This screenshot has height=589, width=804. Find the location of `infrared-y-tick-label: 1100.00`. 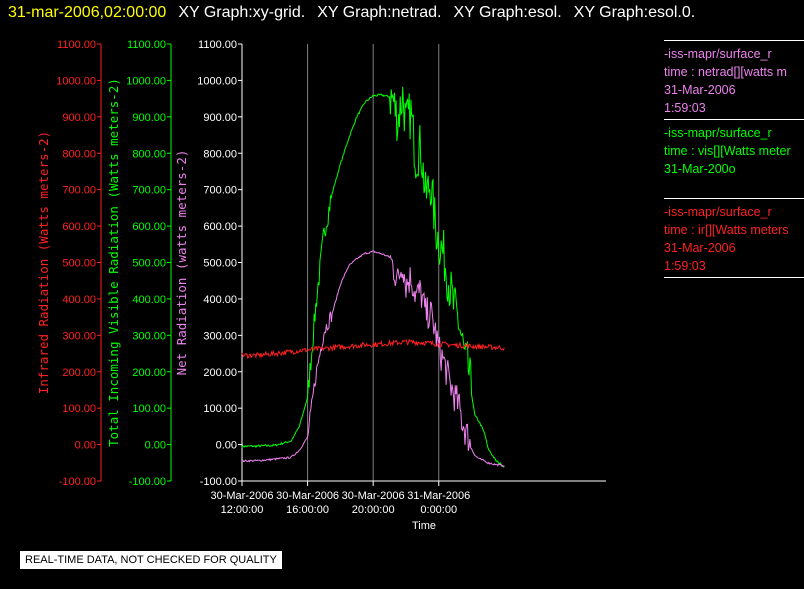

infrared-y-tick-label: 1100.00 is located at coordinates (76, 45).